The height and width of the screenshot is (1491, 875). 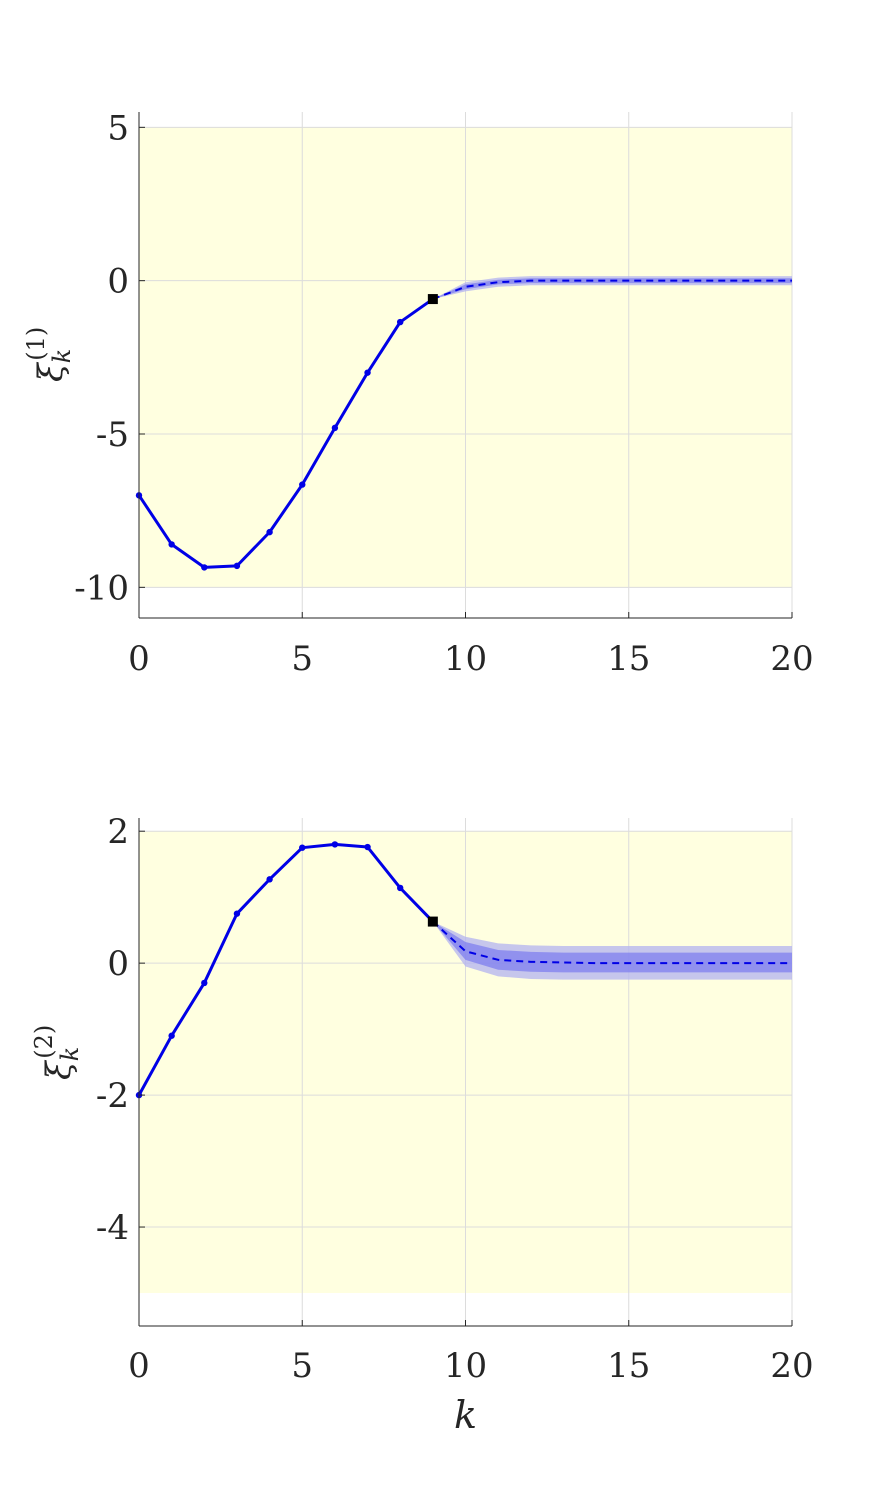 I want to click on y-axis-label-superscript: (2), so click(x=44, y=1042).